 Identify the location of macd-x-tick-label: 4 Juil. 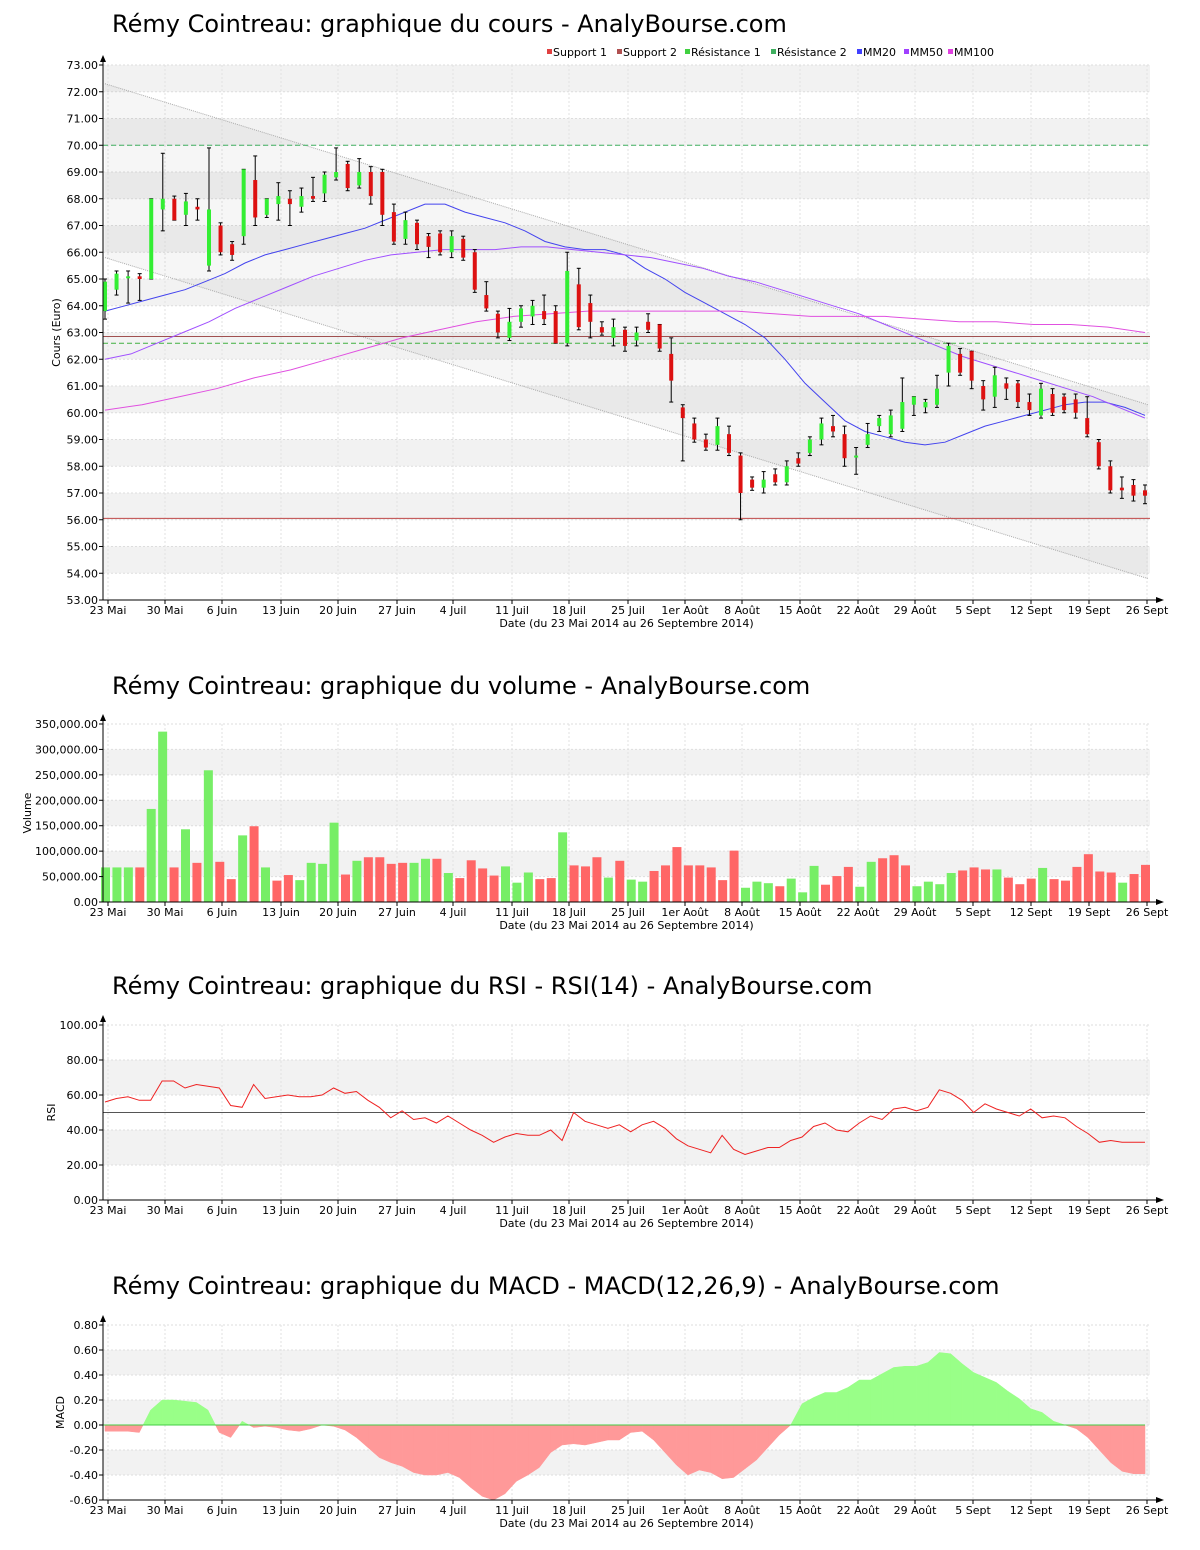
(453, 1510).